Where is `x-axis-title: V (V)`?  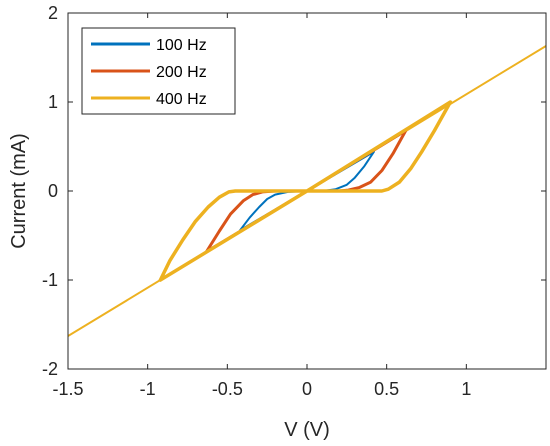 x-axis-title: V (V) is located at coordinates (307, 430).